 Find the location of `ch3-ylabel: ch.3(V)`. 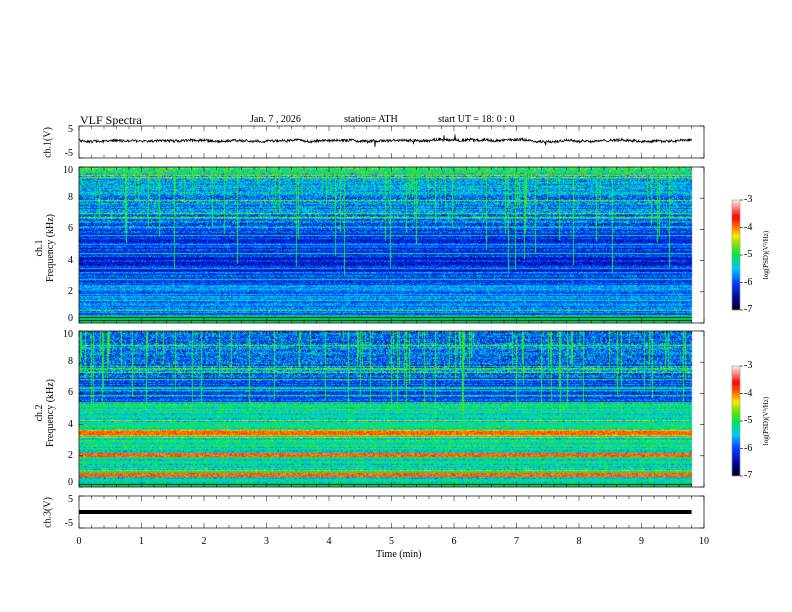

ch3-ylabel: ch.3(V) is located at coordinates (48, 512).